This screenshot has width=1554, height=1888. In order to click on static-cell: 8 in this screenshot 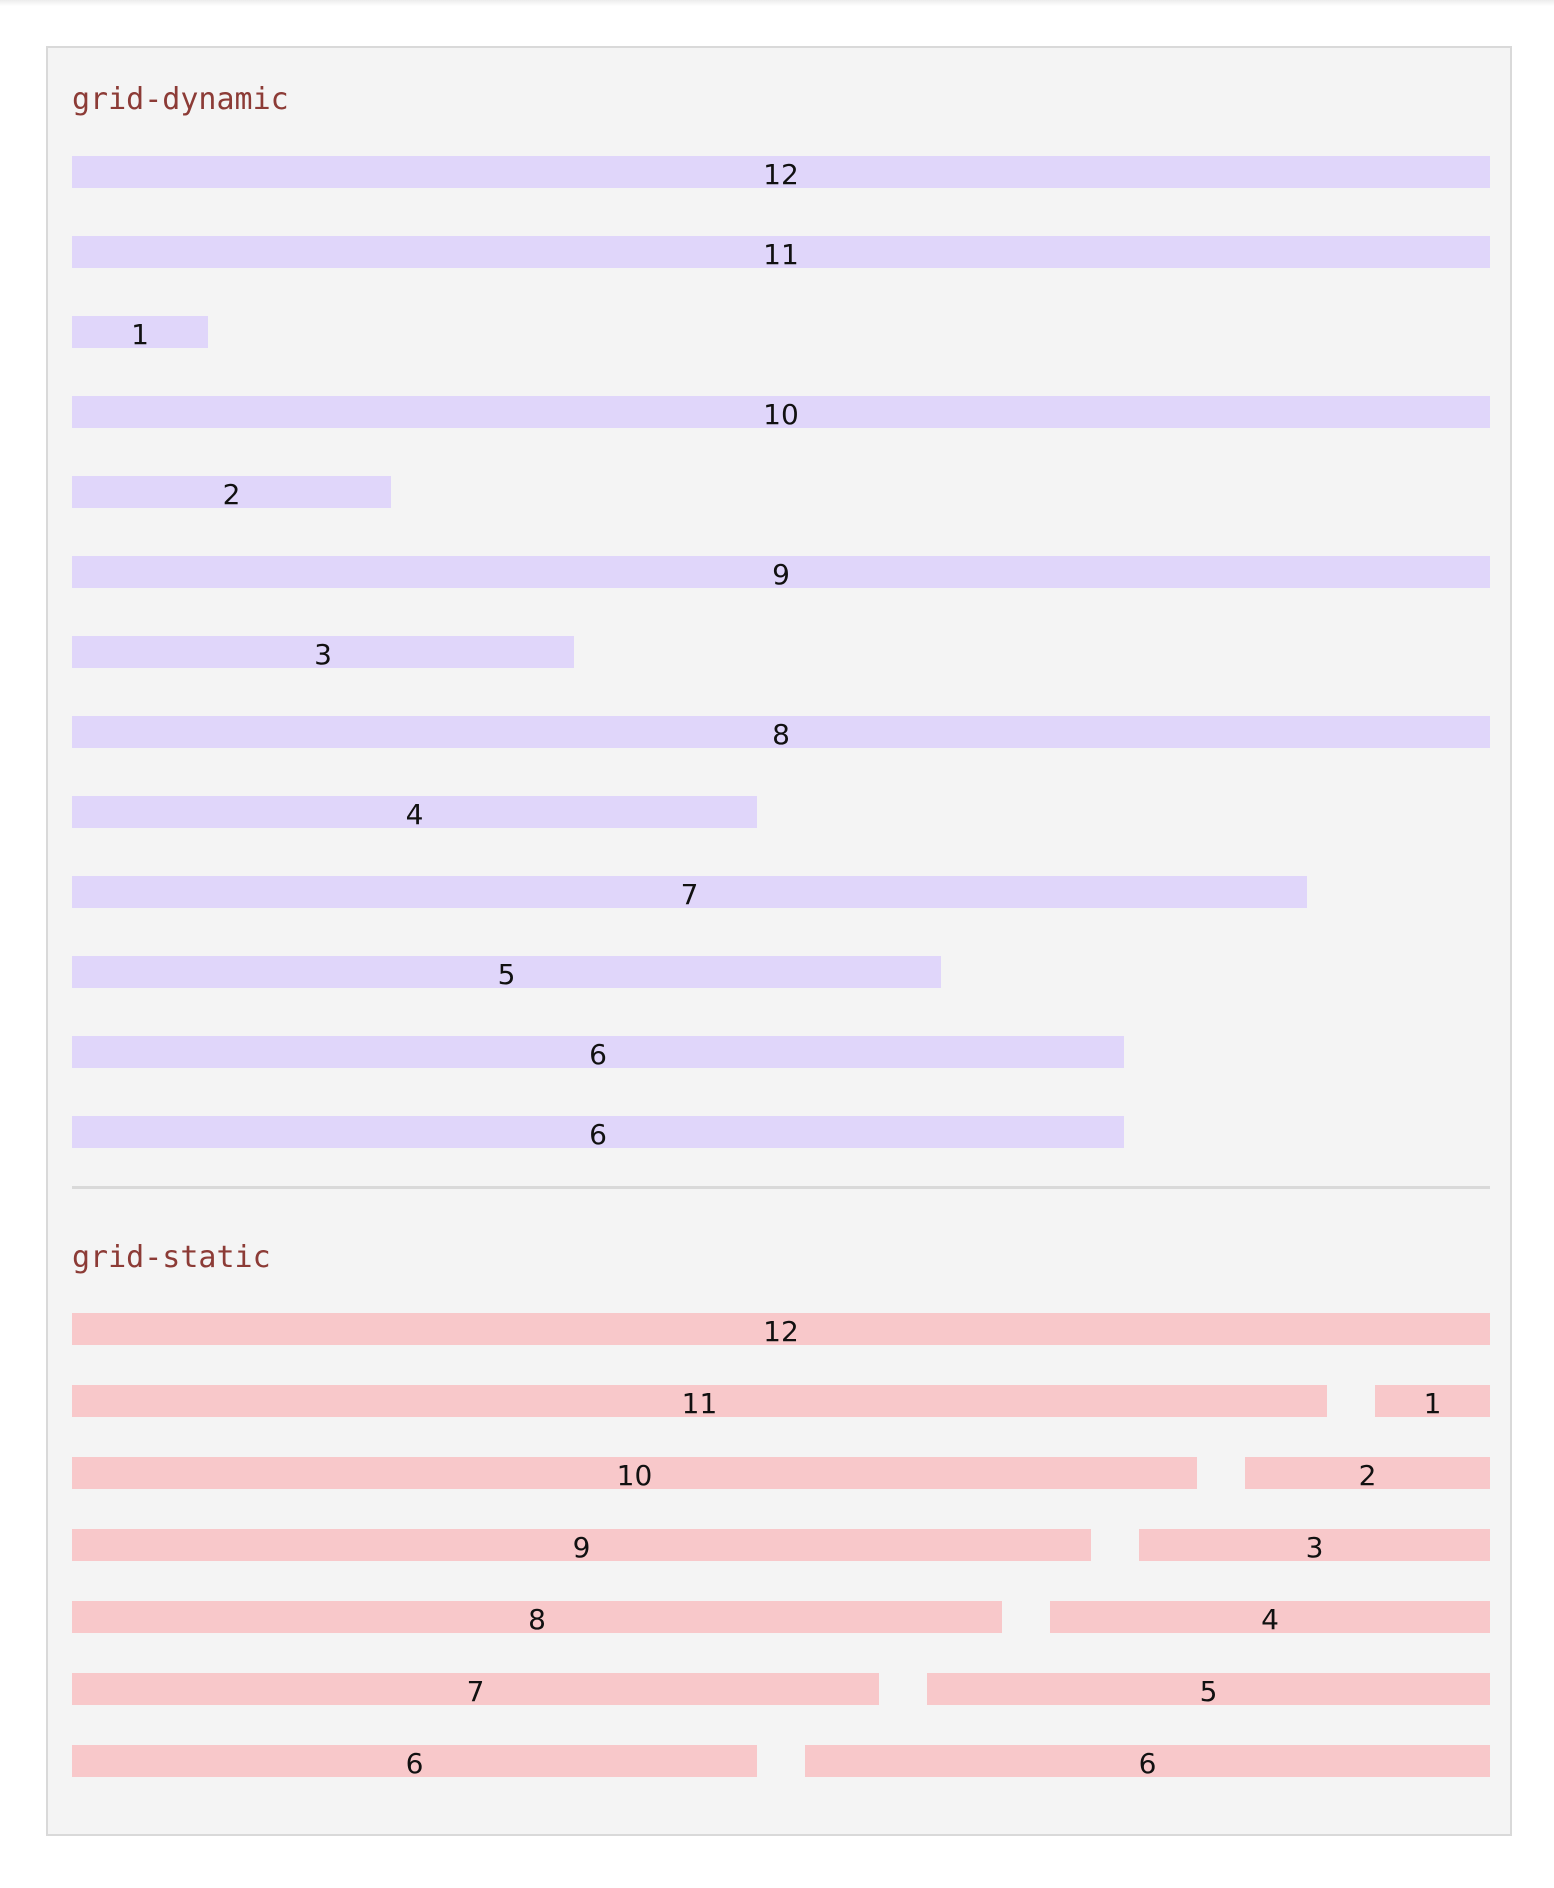, I will do `click(537, 1618)`.